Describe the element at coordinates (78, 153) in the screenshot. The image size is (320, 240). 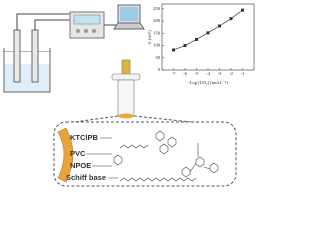
I see `membrane-label: PVC` at that location.